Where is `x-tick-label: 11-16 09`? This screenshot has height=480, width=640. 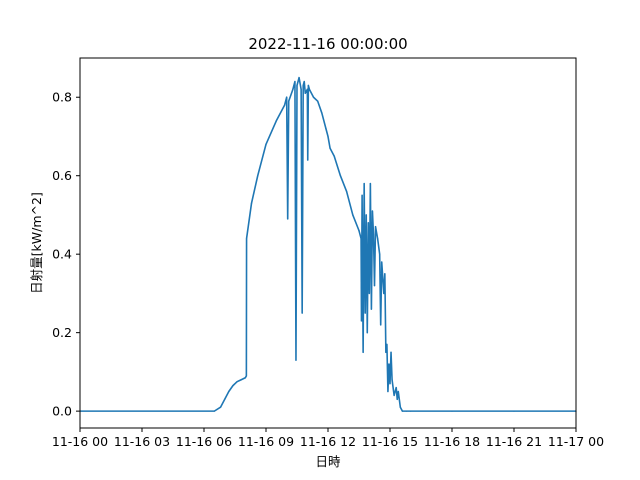 x-tick-label: 11-16 09 is located at coordinates (266, 441).